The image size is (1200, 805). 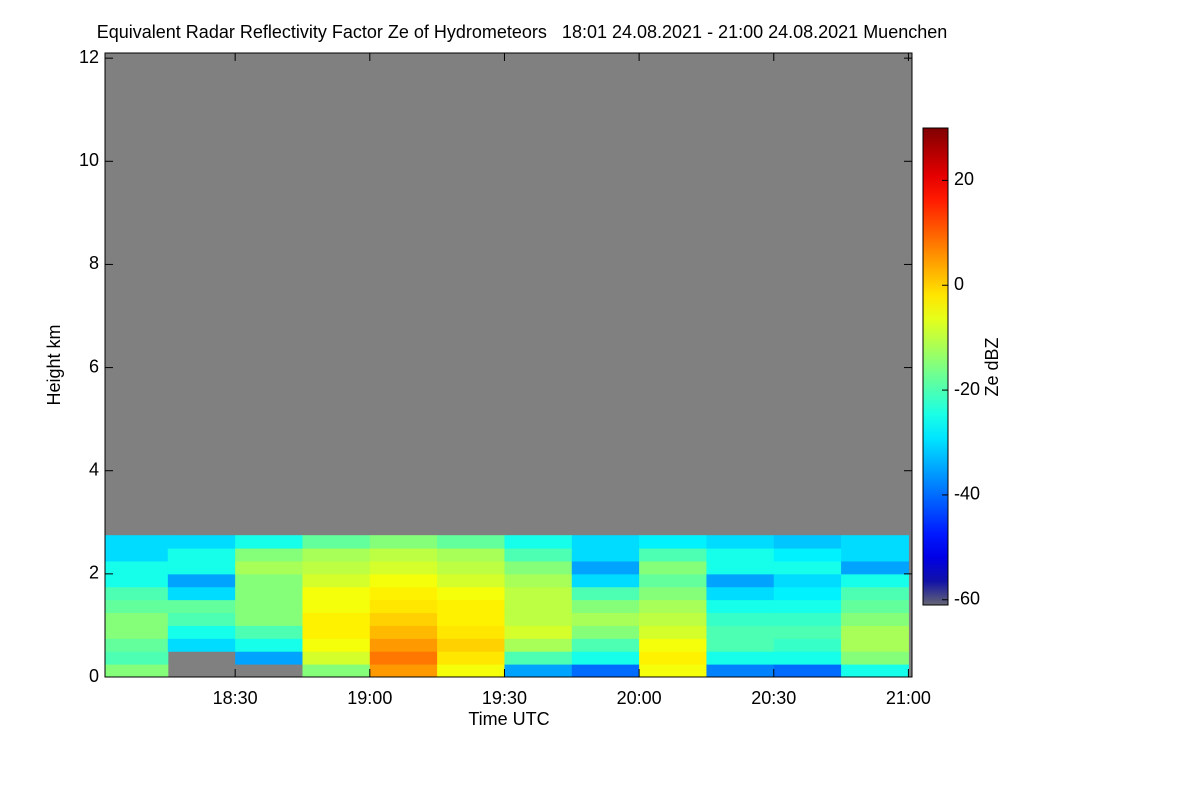 What do you see at coordinates (959, 284) in the screenshot?
I see `colorbar-tick-label: 0` at bounding box center [959, 284].